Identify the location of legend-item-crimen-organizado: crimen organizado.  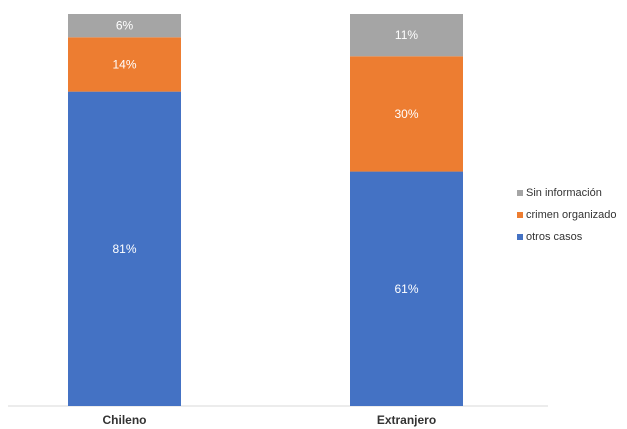
(572, 215).